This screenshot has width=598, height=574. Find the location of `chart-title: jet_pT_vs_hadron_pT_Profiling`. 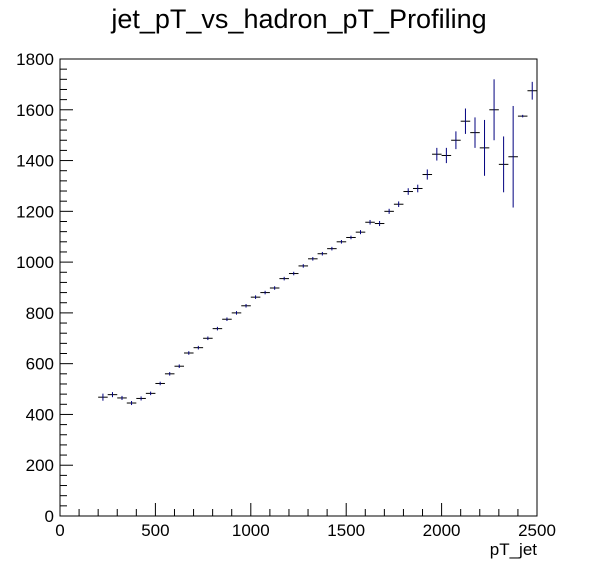

chart-title: jet_pT_vs_hadron_pT_Profiling is located at coordinates (299, 19).